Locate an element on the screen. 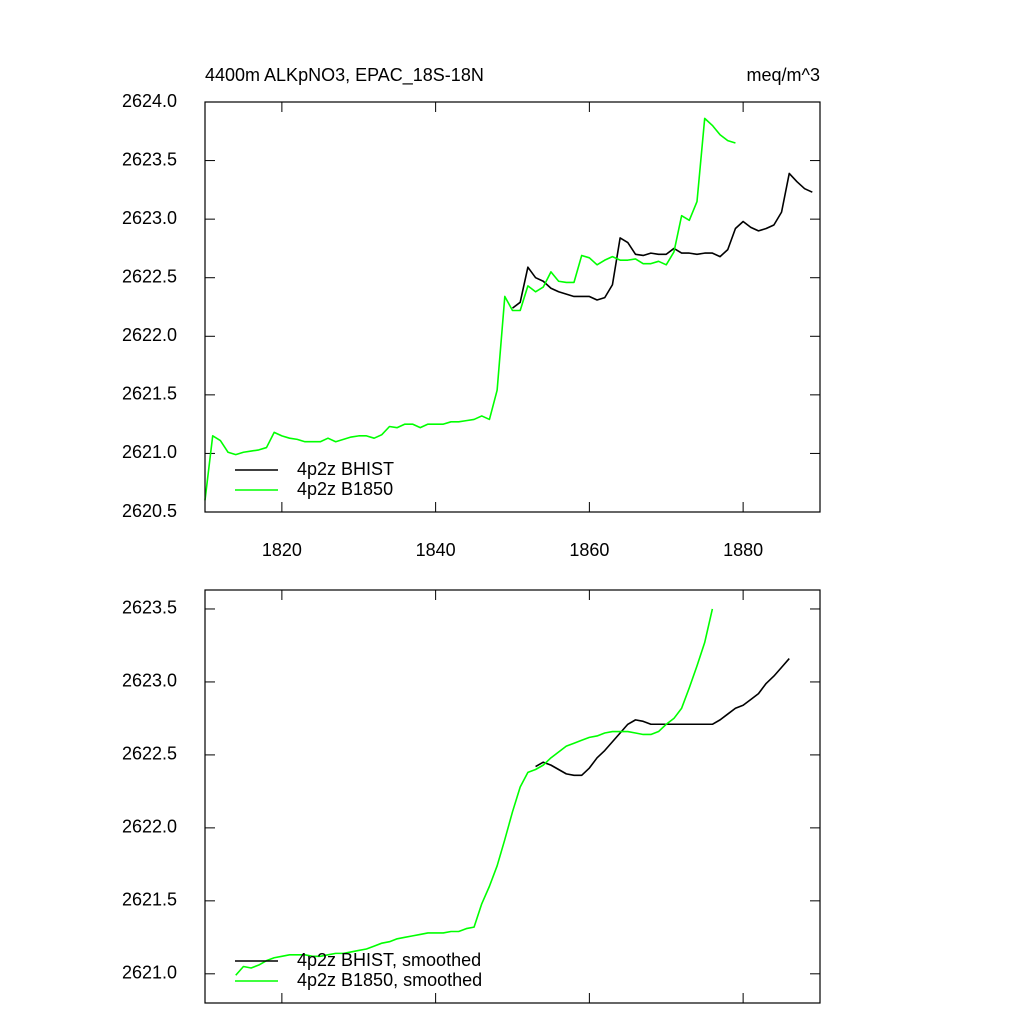  x-tick-label: 1820 is located at coordinates (282, 550).